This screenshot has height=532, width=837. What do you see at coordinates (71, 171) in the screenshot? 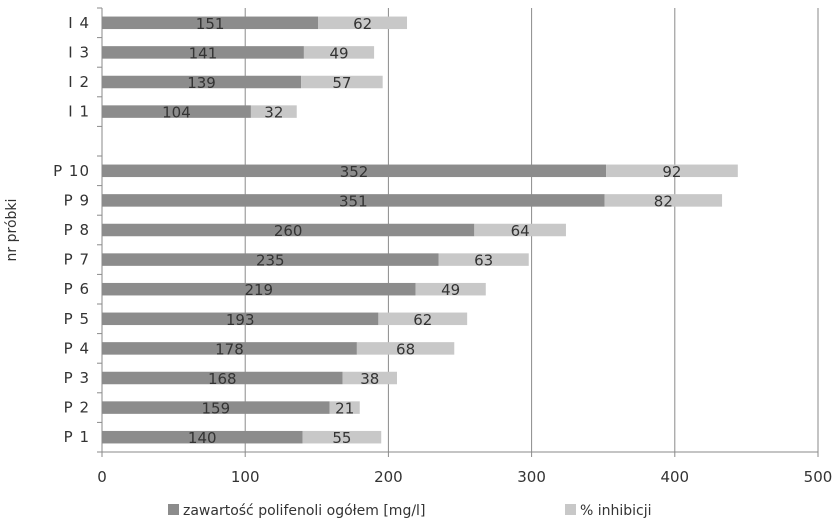
I see `category-label: P 10` at bounding box center [71, 171].